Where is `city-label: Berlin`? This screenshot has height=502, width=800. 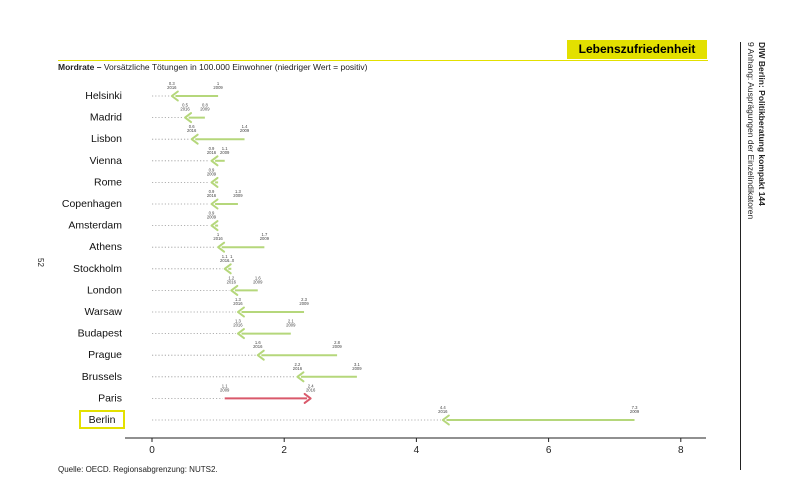
city-label: Berlin is located at coordinates (102, 420).